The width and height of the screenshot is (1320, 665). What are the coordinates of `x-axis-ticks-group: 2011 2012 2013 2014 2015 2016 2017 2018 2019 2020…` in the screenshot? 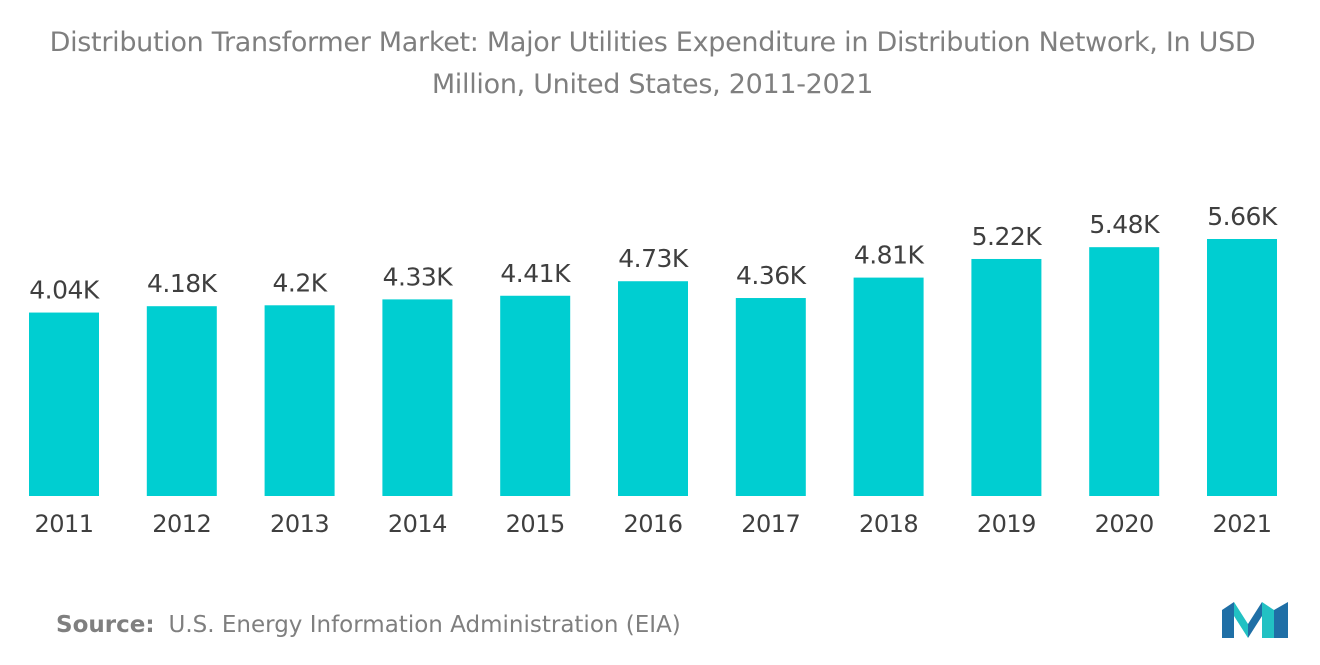 It's located at (653, 524).